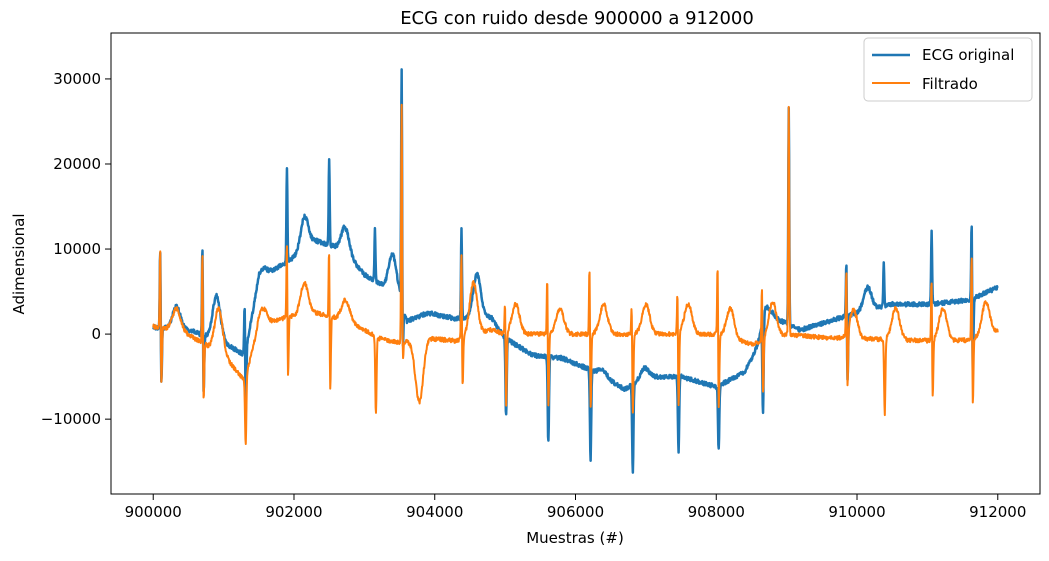  Describe the element at coordinates (575, 512) in the screenshot. I see `x-tick-label: 906000` at that location.